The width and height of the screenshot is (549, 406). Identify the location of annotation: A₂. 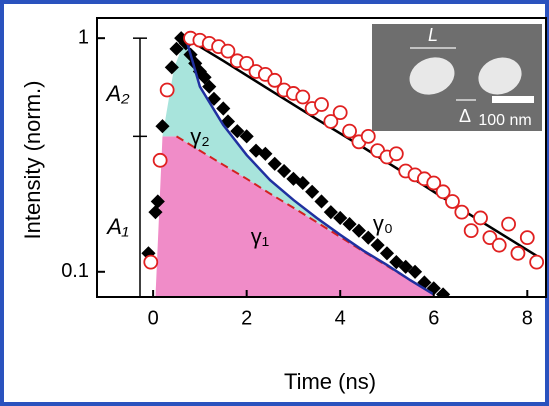
(117, 93).